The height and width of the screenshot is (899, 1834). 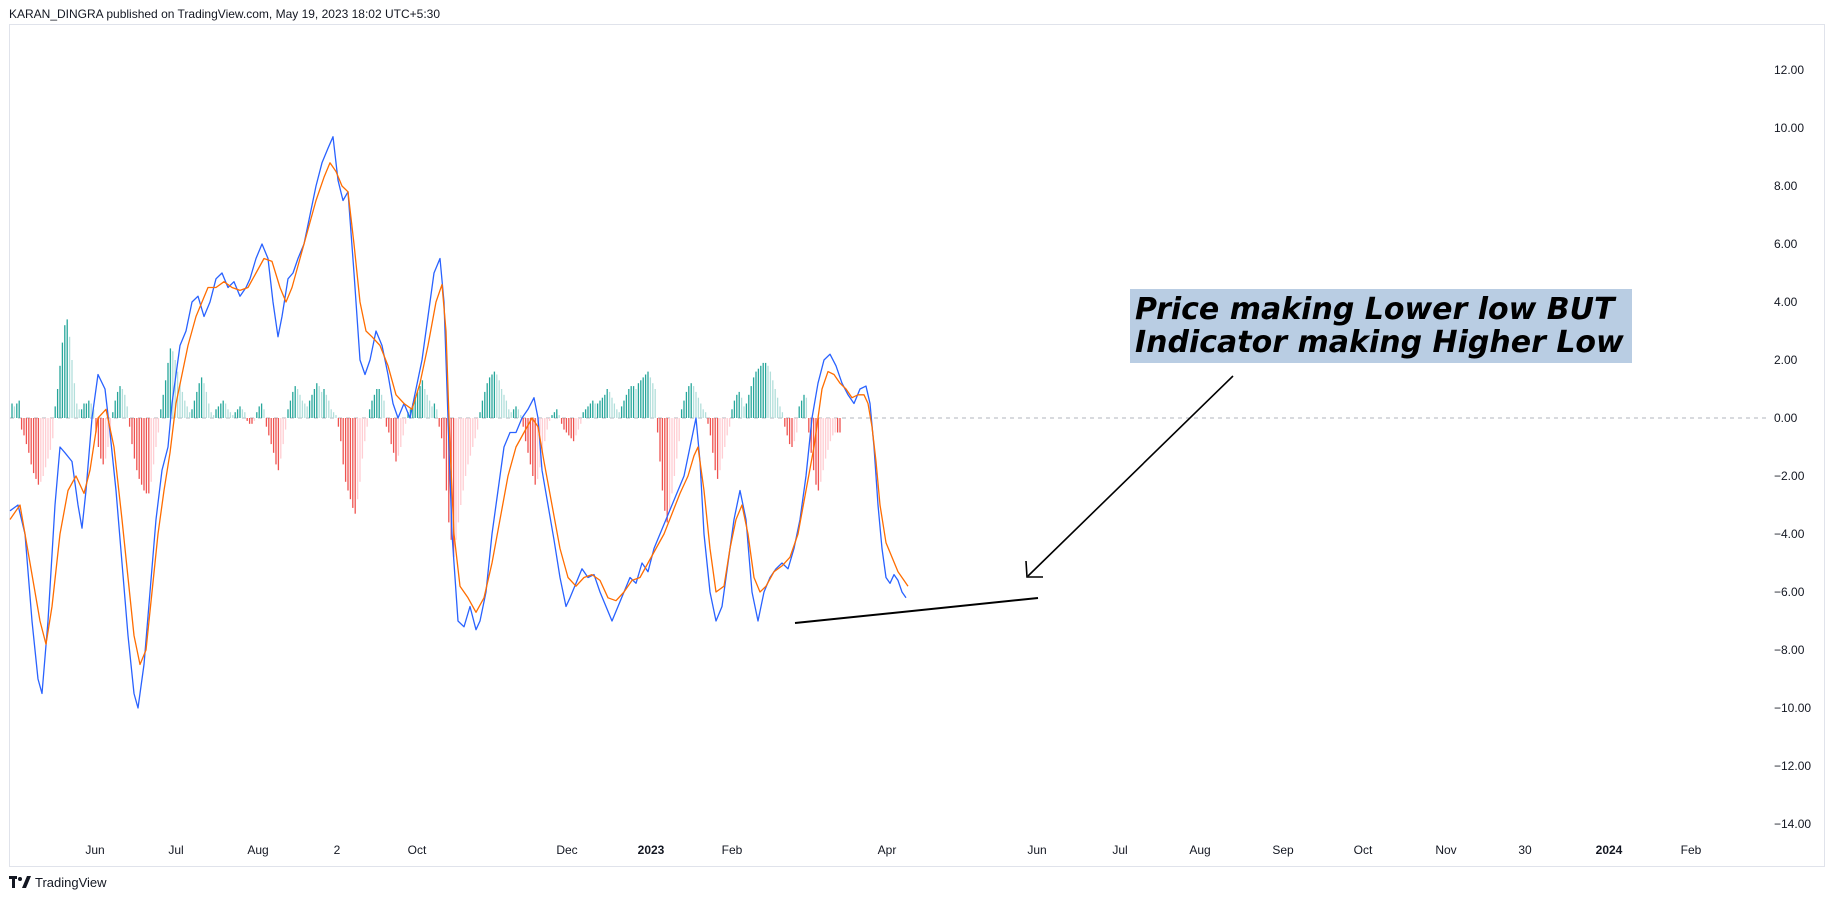 What do you see at coordinates (1375, 309) in the screenshot?
I see `annotation-line-1: Price making Lower low BUT` at bounding box center [1375, 309].